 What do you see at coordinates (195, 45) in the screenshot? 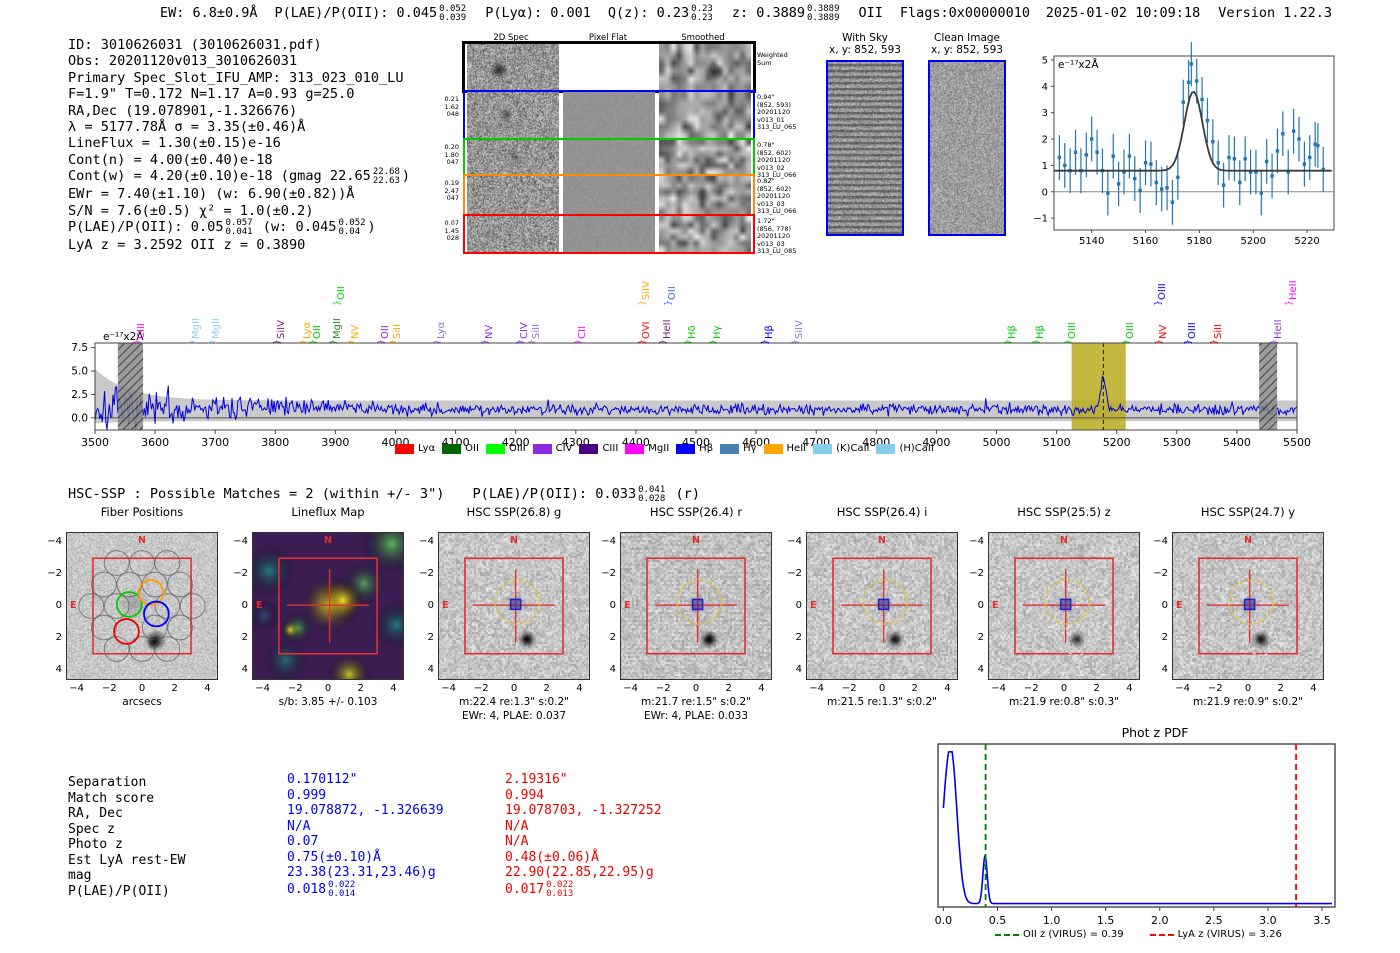
I see `text-segment: ID: 3010626031 (3010626031.pdf)` at bounding box center [195, 45].